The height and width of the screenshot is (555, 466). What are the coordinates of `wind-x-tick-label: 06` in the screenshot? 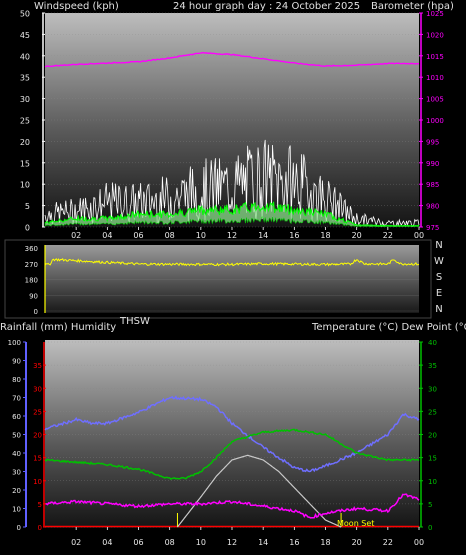 It's located at (138, 235).